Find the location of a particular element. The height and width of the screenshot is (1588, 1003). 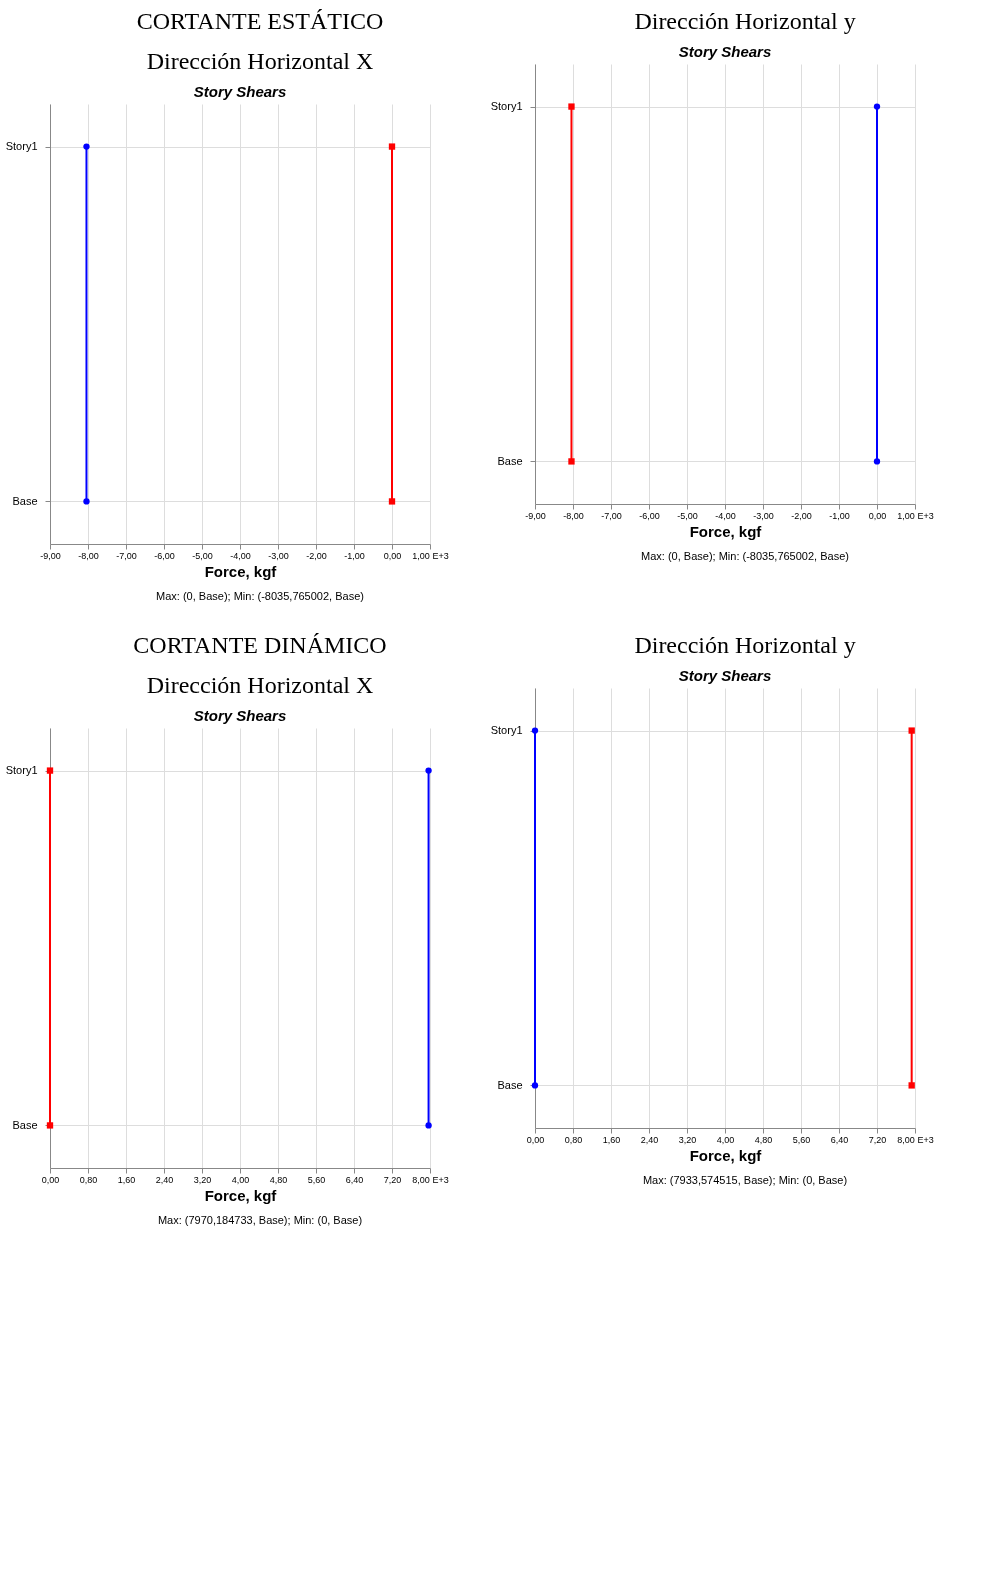

text: CORTANTE ESTÁTICO is located at coordinates (260, 21).